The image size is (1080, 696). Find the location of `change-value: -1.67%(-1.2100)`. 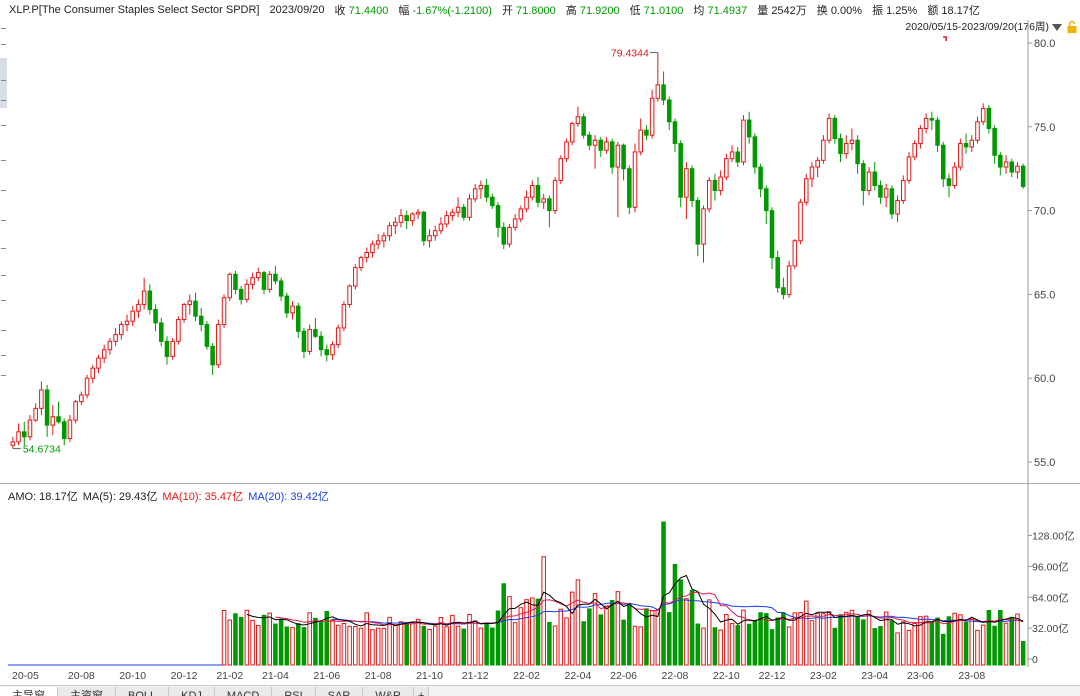

change-value: -1.67%(-1.2100) is located at coordinates (452, 11).